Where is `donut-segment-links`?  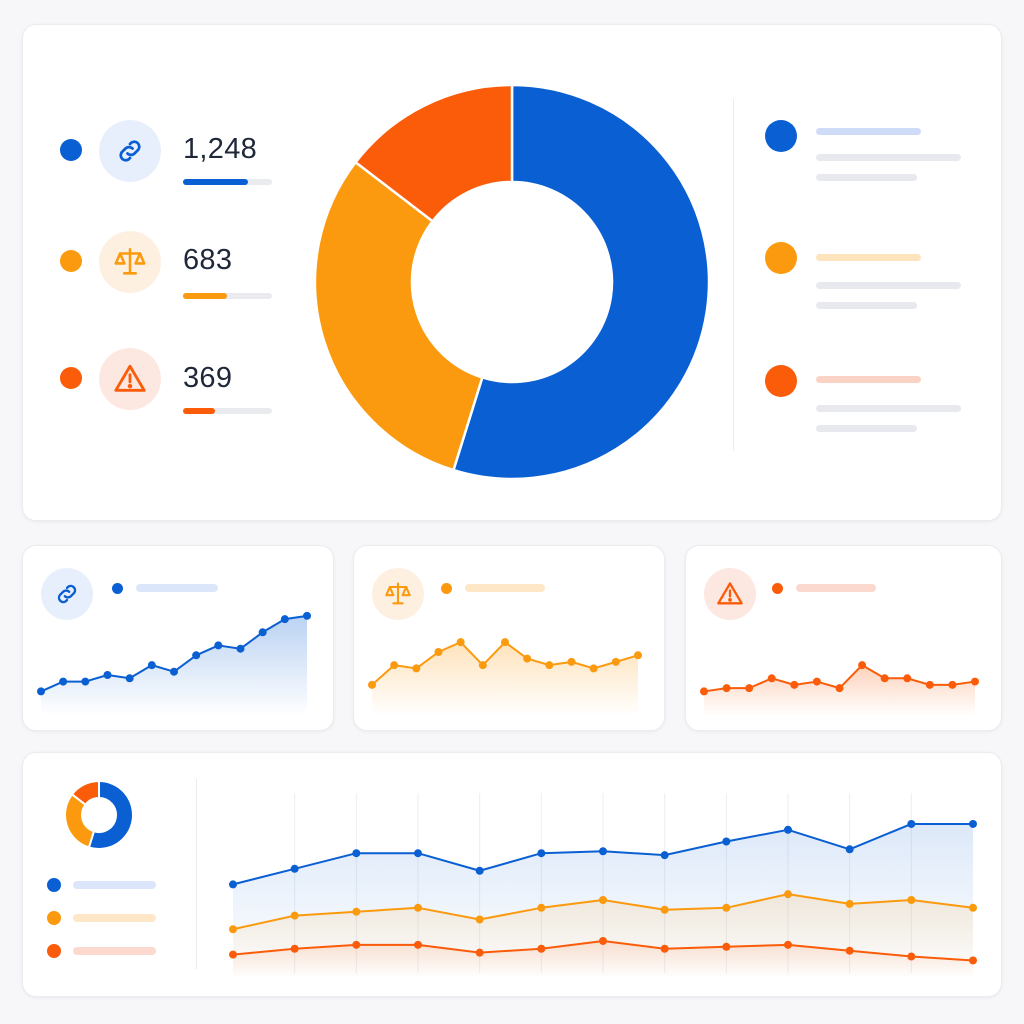
donut-segment-links is located at coordinates (581, 282).